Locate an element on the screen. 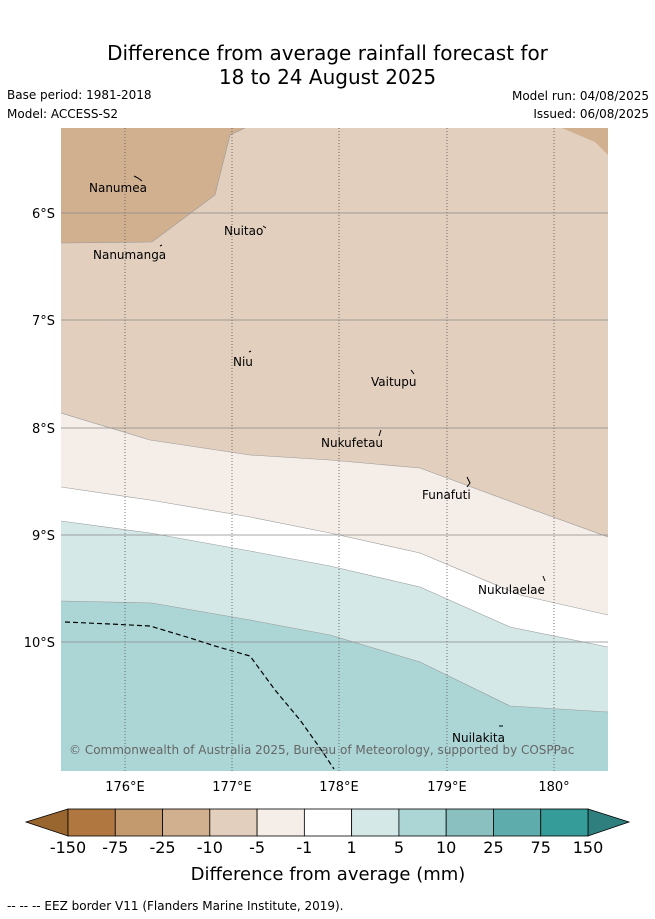 This screenshot has height=919, width=655. colorbar-title: Difference from average (mm) is located at coordinates (328, 874).